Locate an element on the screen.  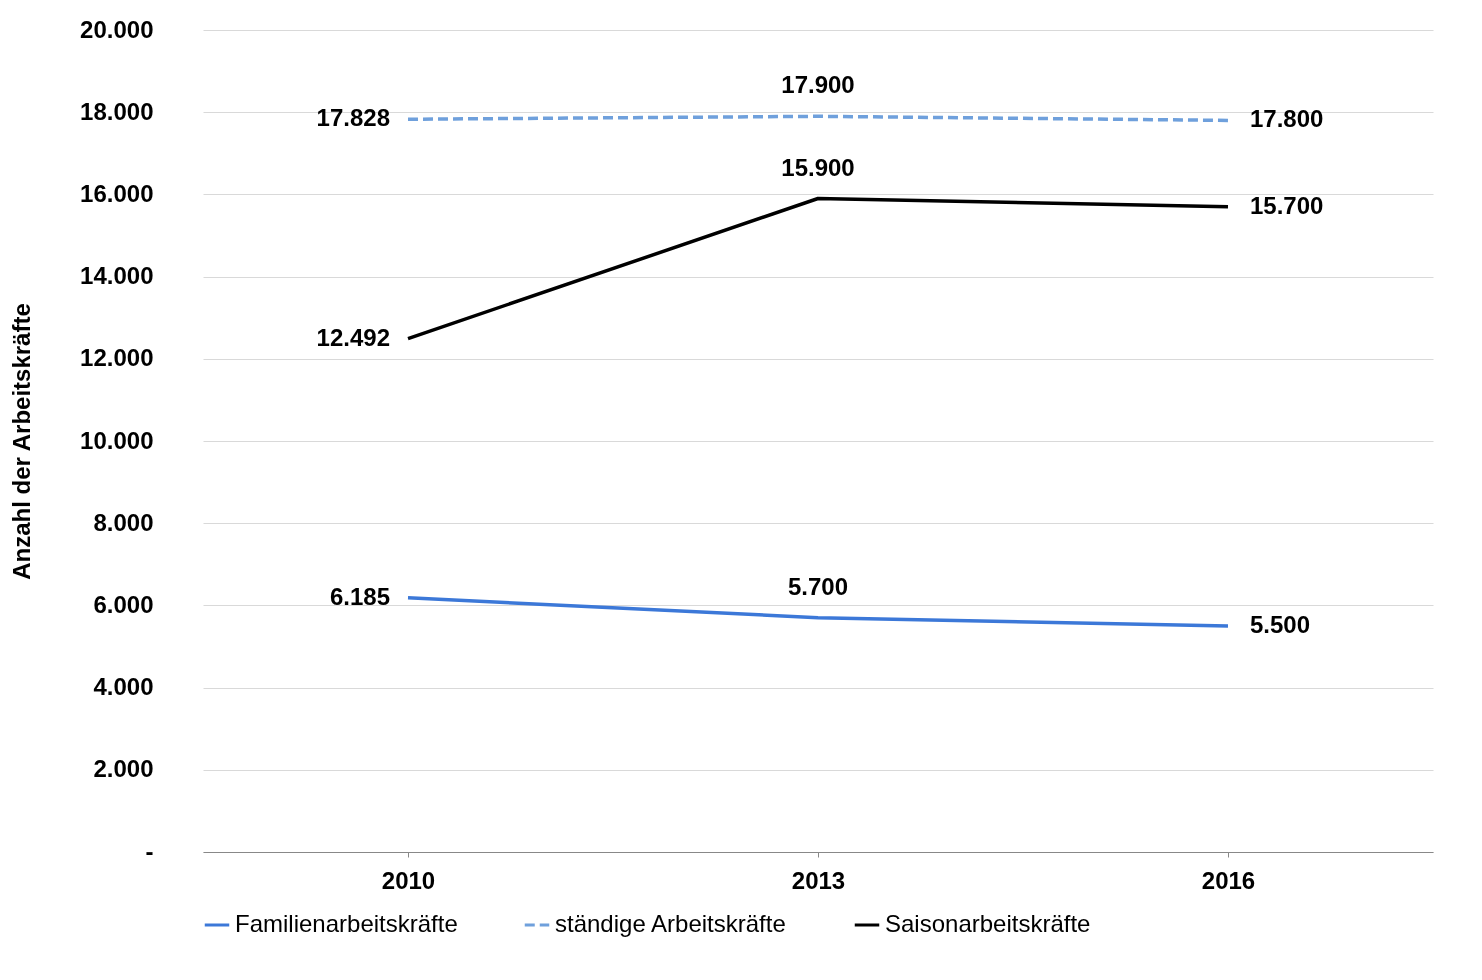
data-label: 15.900 is located at coordinates (818, 167).